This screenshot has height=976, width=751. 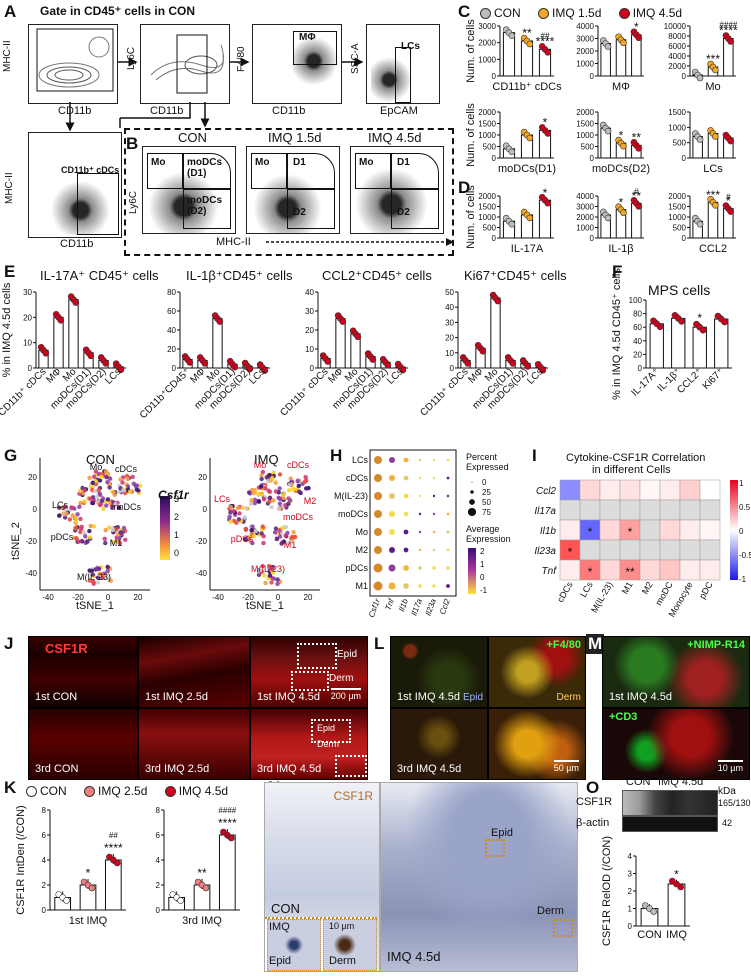 What do you see at coordinates (487, 59) in the screenshot?
I see `tick-label-C1: 1000` at bounding box center [487, 59].